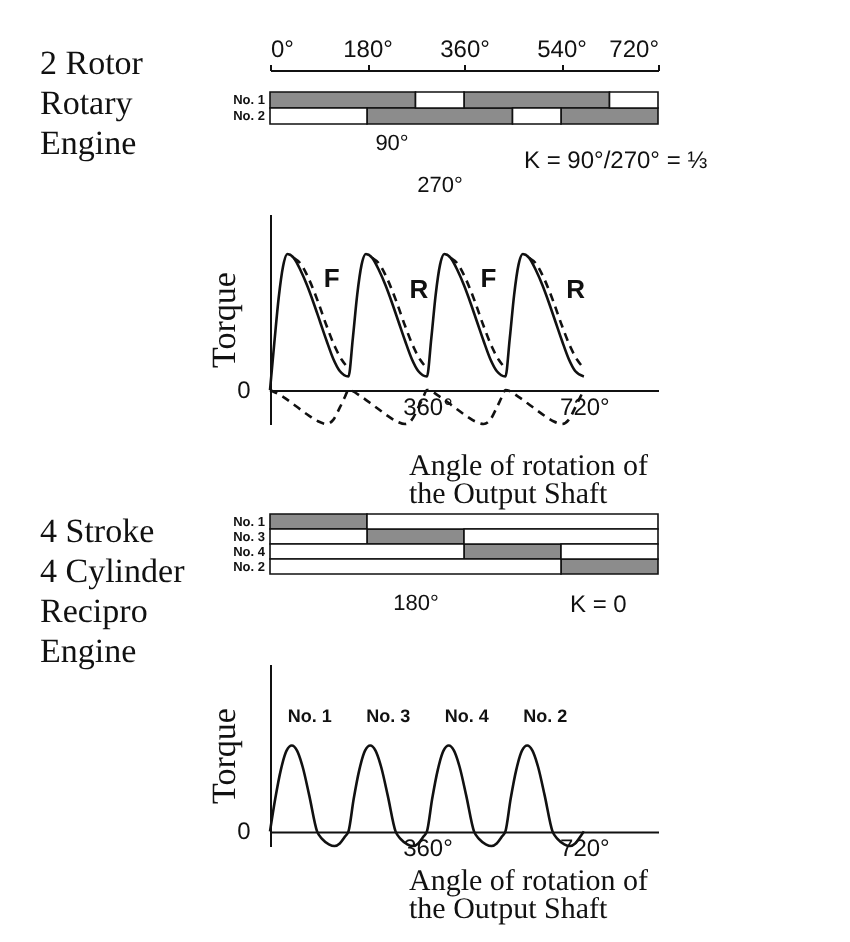 The height and width of the screenshot is (942, 850). I want to click on annotation: No. 2, so click(545, 715).